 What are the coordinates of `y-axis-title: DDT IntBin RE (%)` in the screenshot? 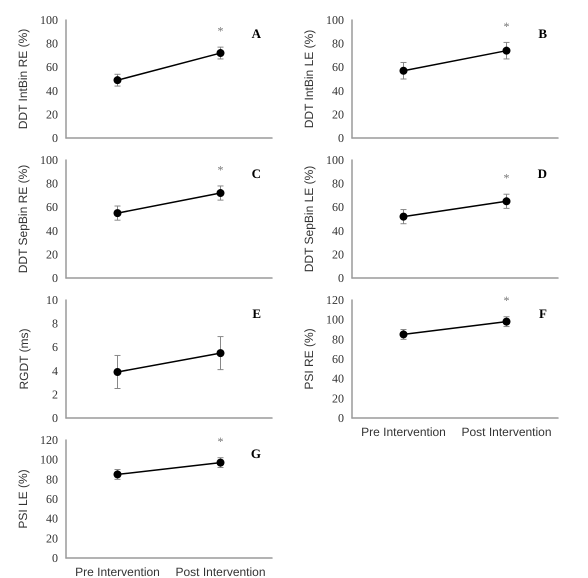 It's located at (23, 79).